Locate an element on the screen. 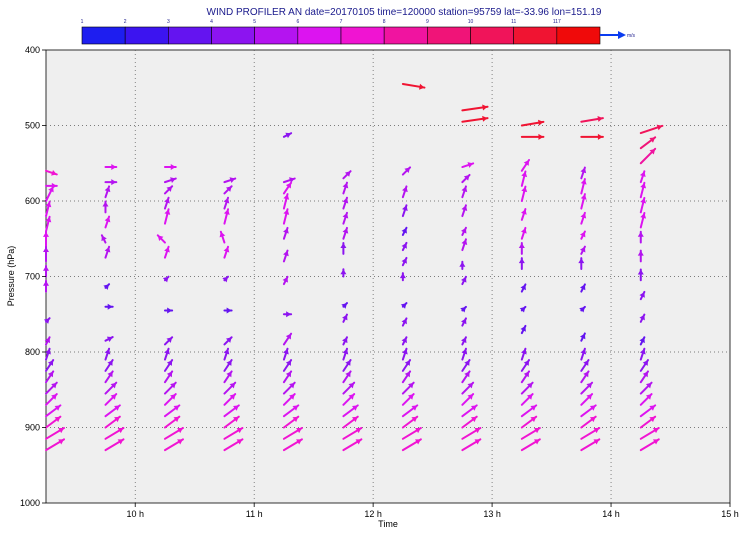  colorbar-label: 117 is located at coordinates (557, 22).